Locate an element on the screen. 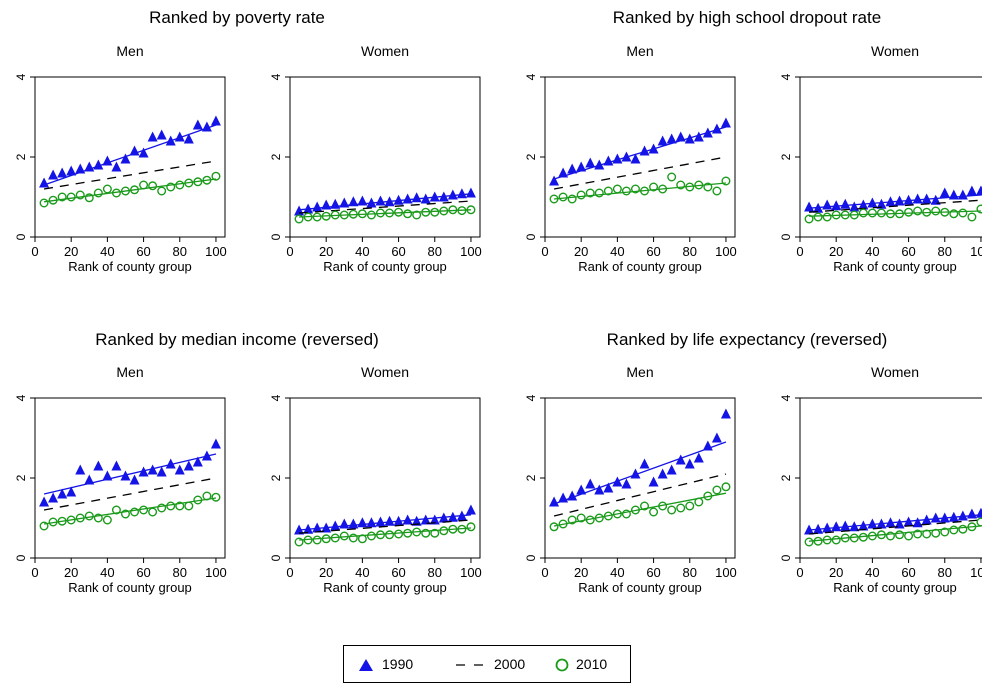 The width and height of the screenshot is (982, 686). legend-label-1990: 1990 is located at coordinates (398, 664).